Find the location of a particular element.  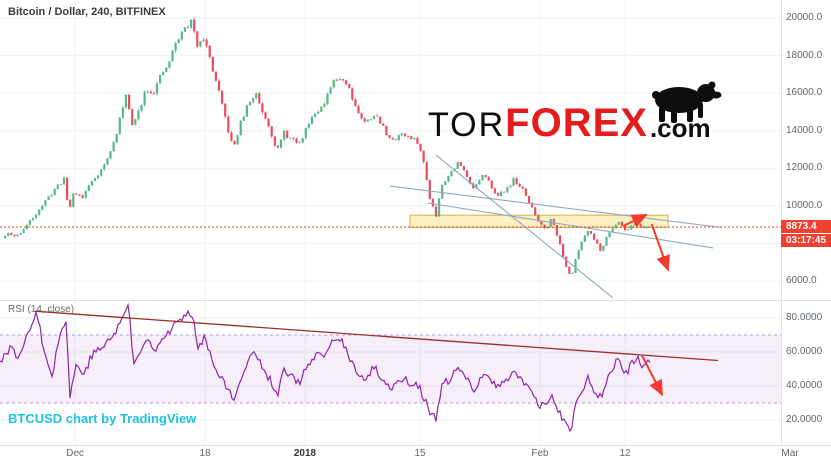

price-axis-label: 20000.0 is located at coordinates (804, 17).